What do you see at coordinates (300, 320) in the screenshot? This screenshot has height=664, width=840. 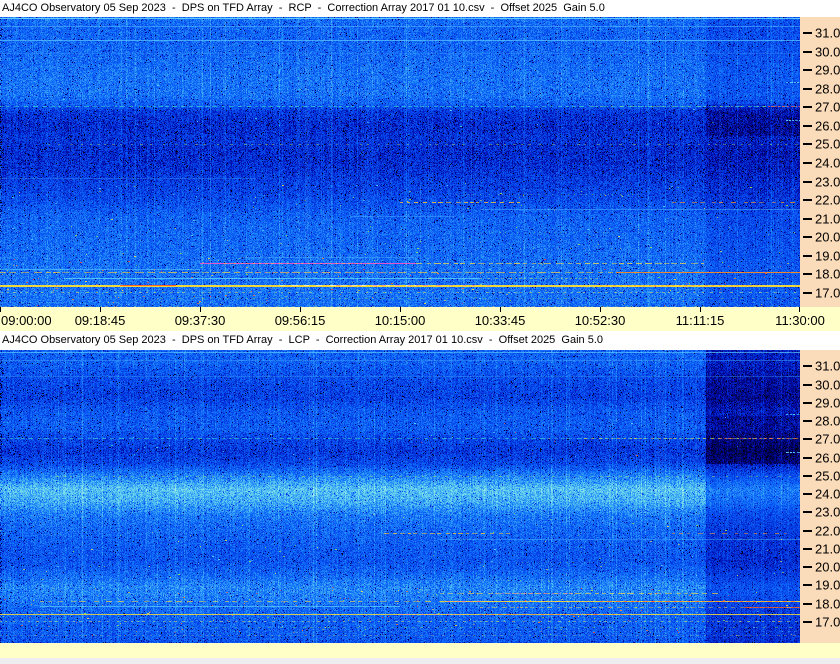 I see `time-tick-label: 09:56:15` at bounding box center [300, 320].